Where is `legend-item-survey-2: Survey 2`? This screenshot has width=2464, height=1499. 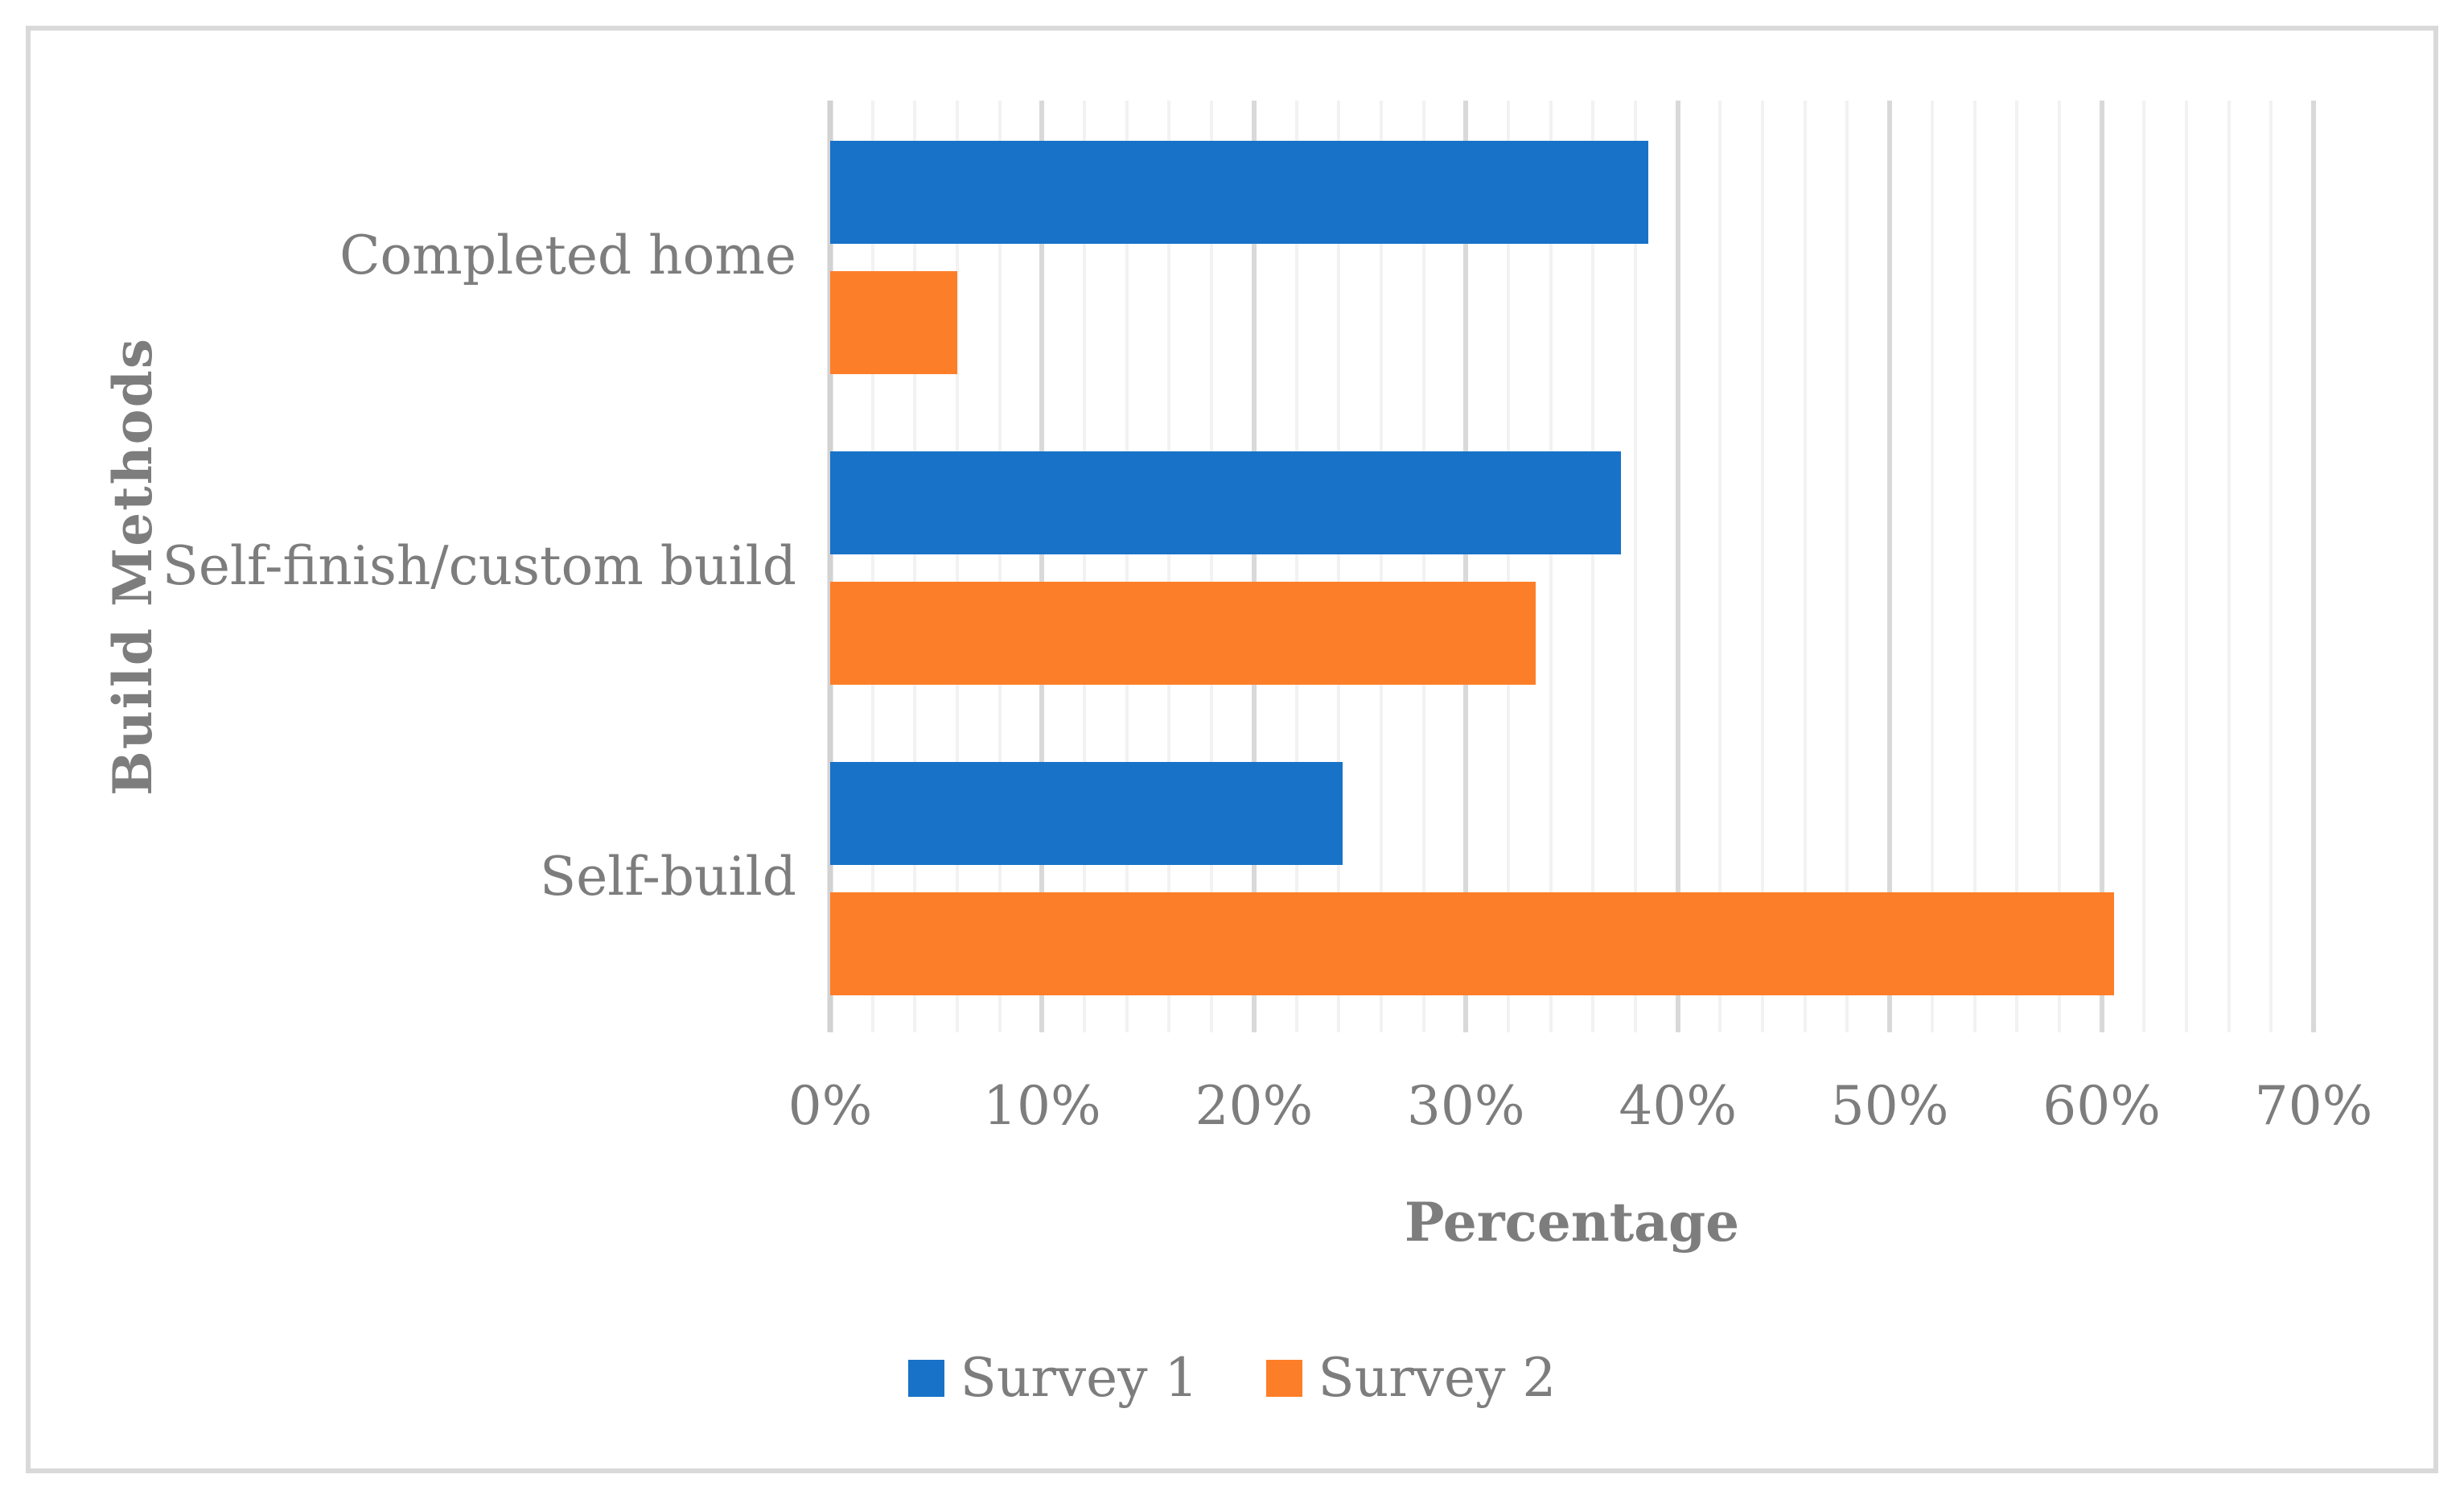
legend-item-survey-2: Survey 2 is located at coordinates (1411, 1378).